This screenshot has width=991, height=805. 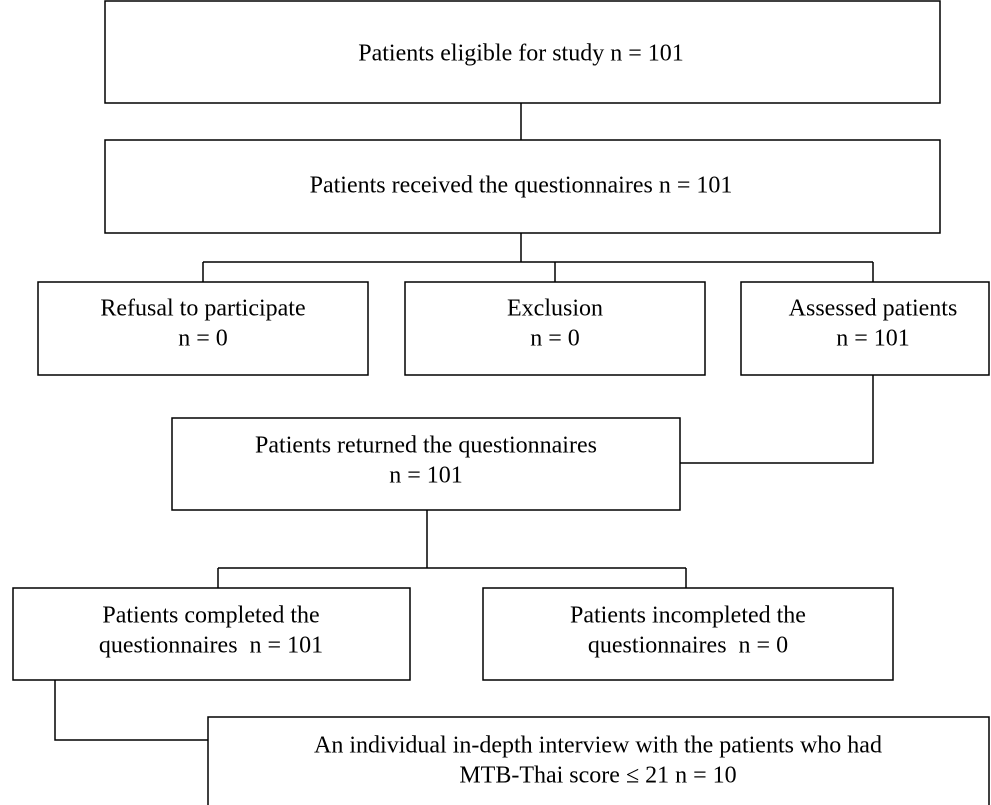 What do you see at coordinates (873, 309) in the screenshot?
I see `node-text: Assessed patients` at bounding box center [873, 309].